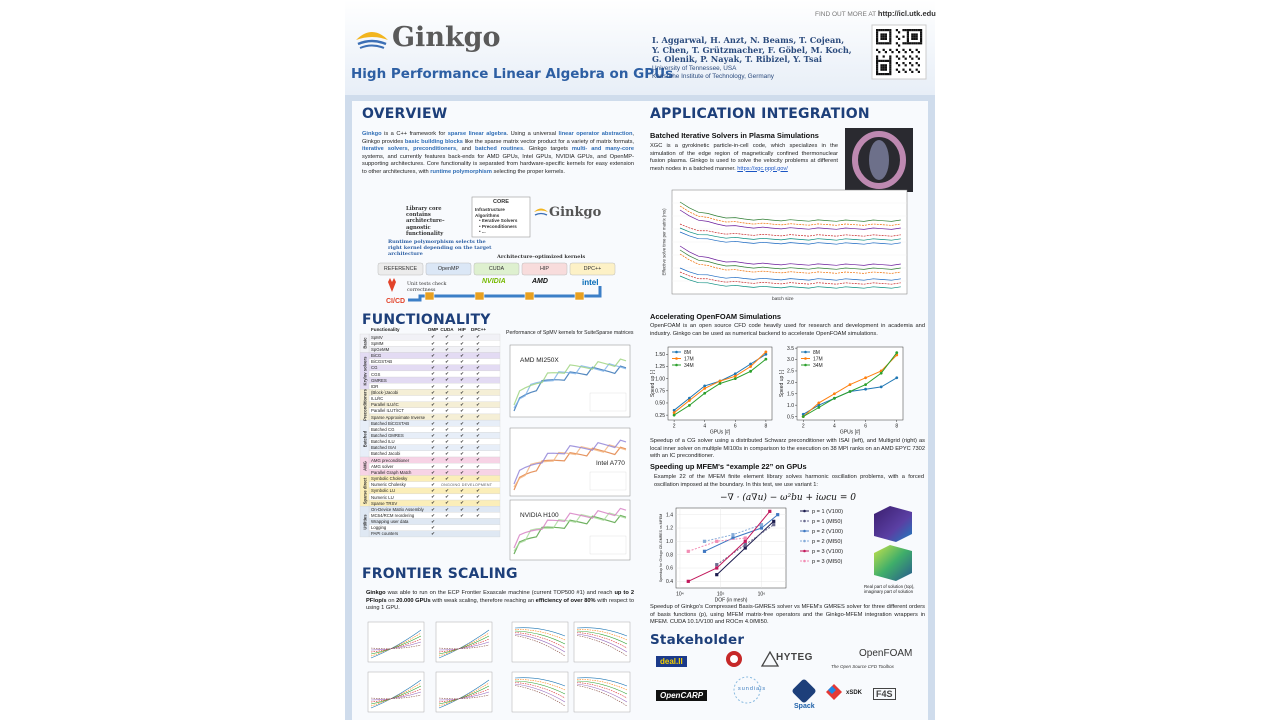 The width and height of the screenshot is (1280, 720). Describe the element at coordinates (608, 402) in the screenshot. I see `perf-legend-box` at that location.